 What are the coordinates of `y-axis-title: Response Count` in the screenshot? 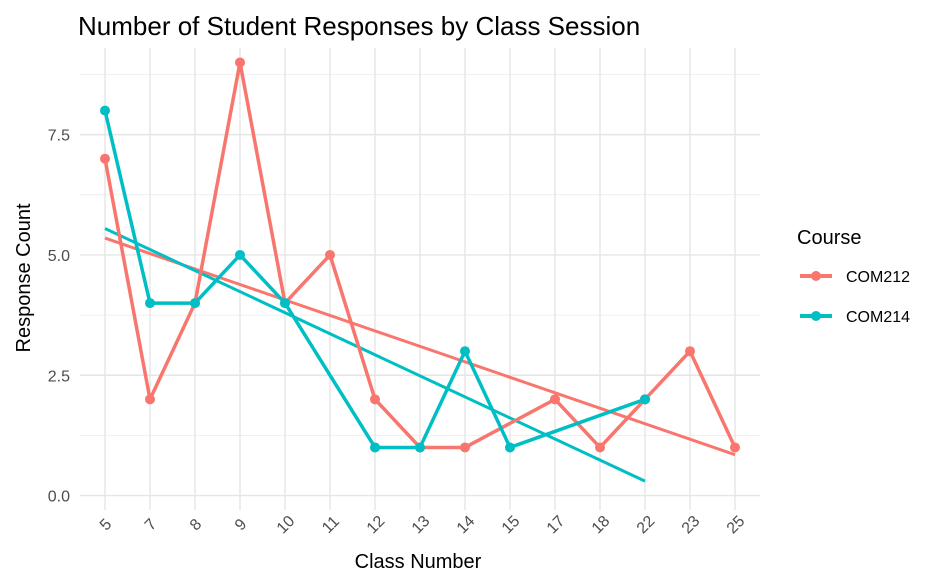 It's located at (24, 277).